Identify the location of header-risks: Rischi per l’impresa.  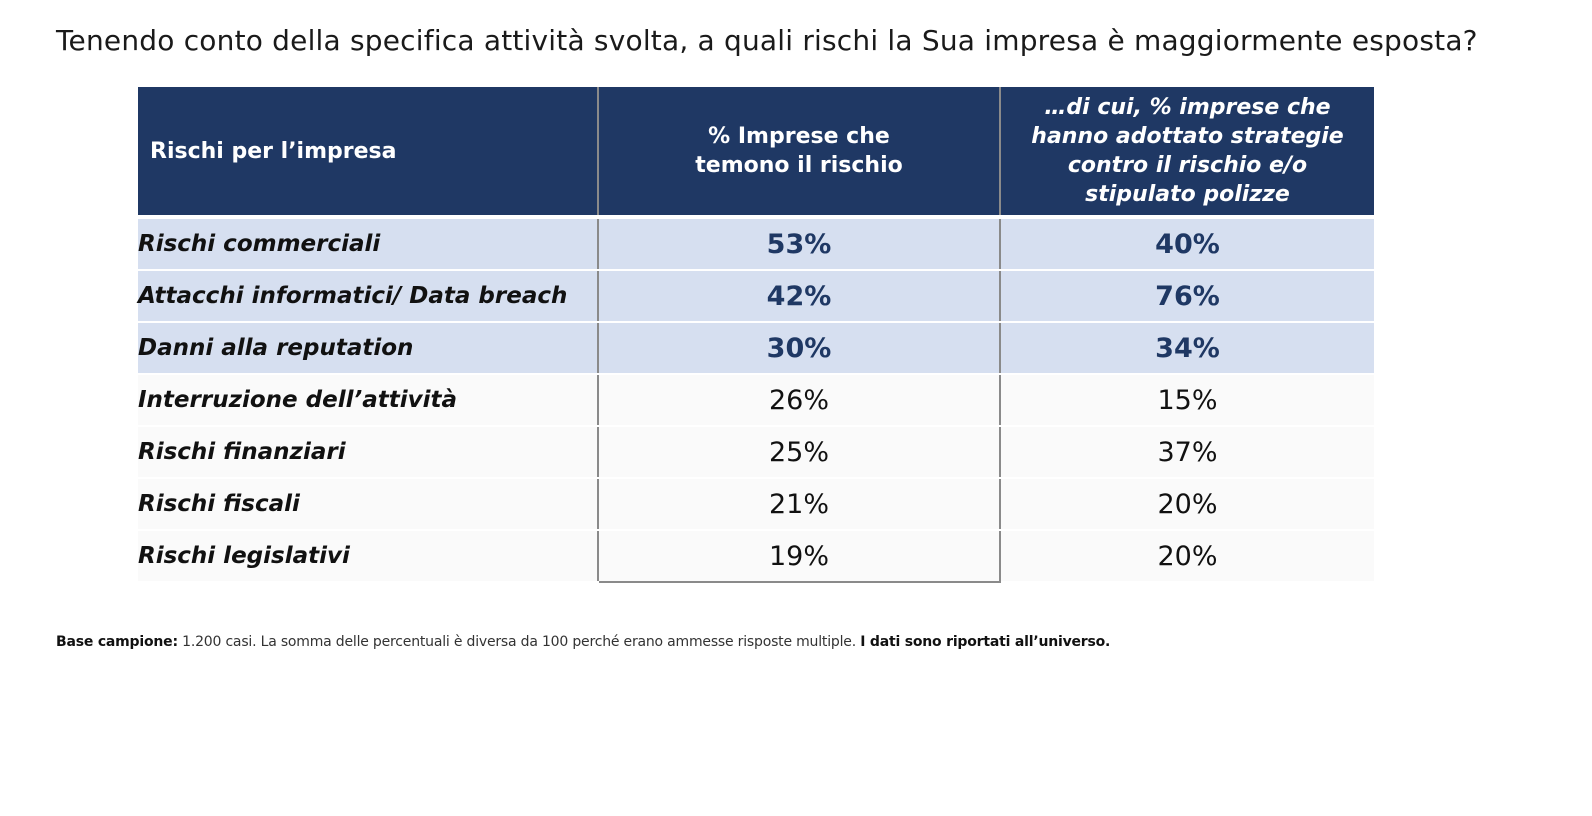
(368, 153).